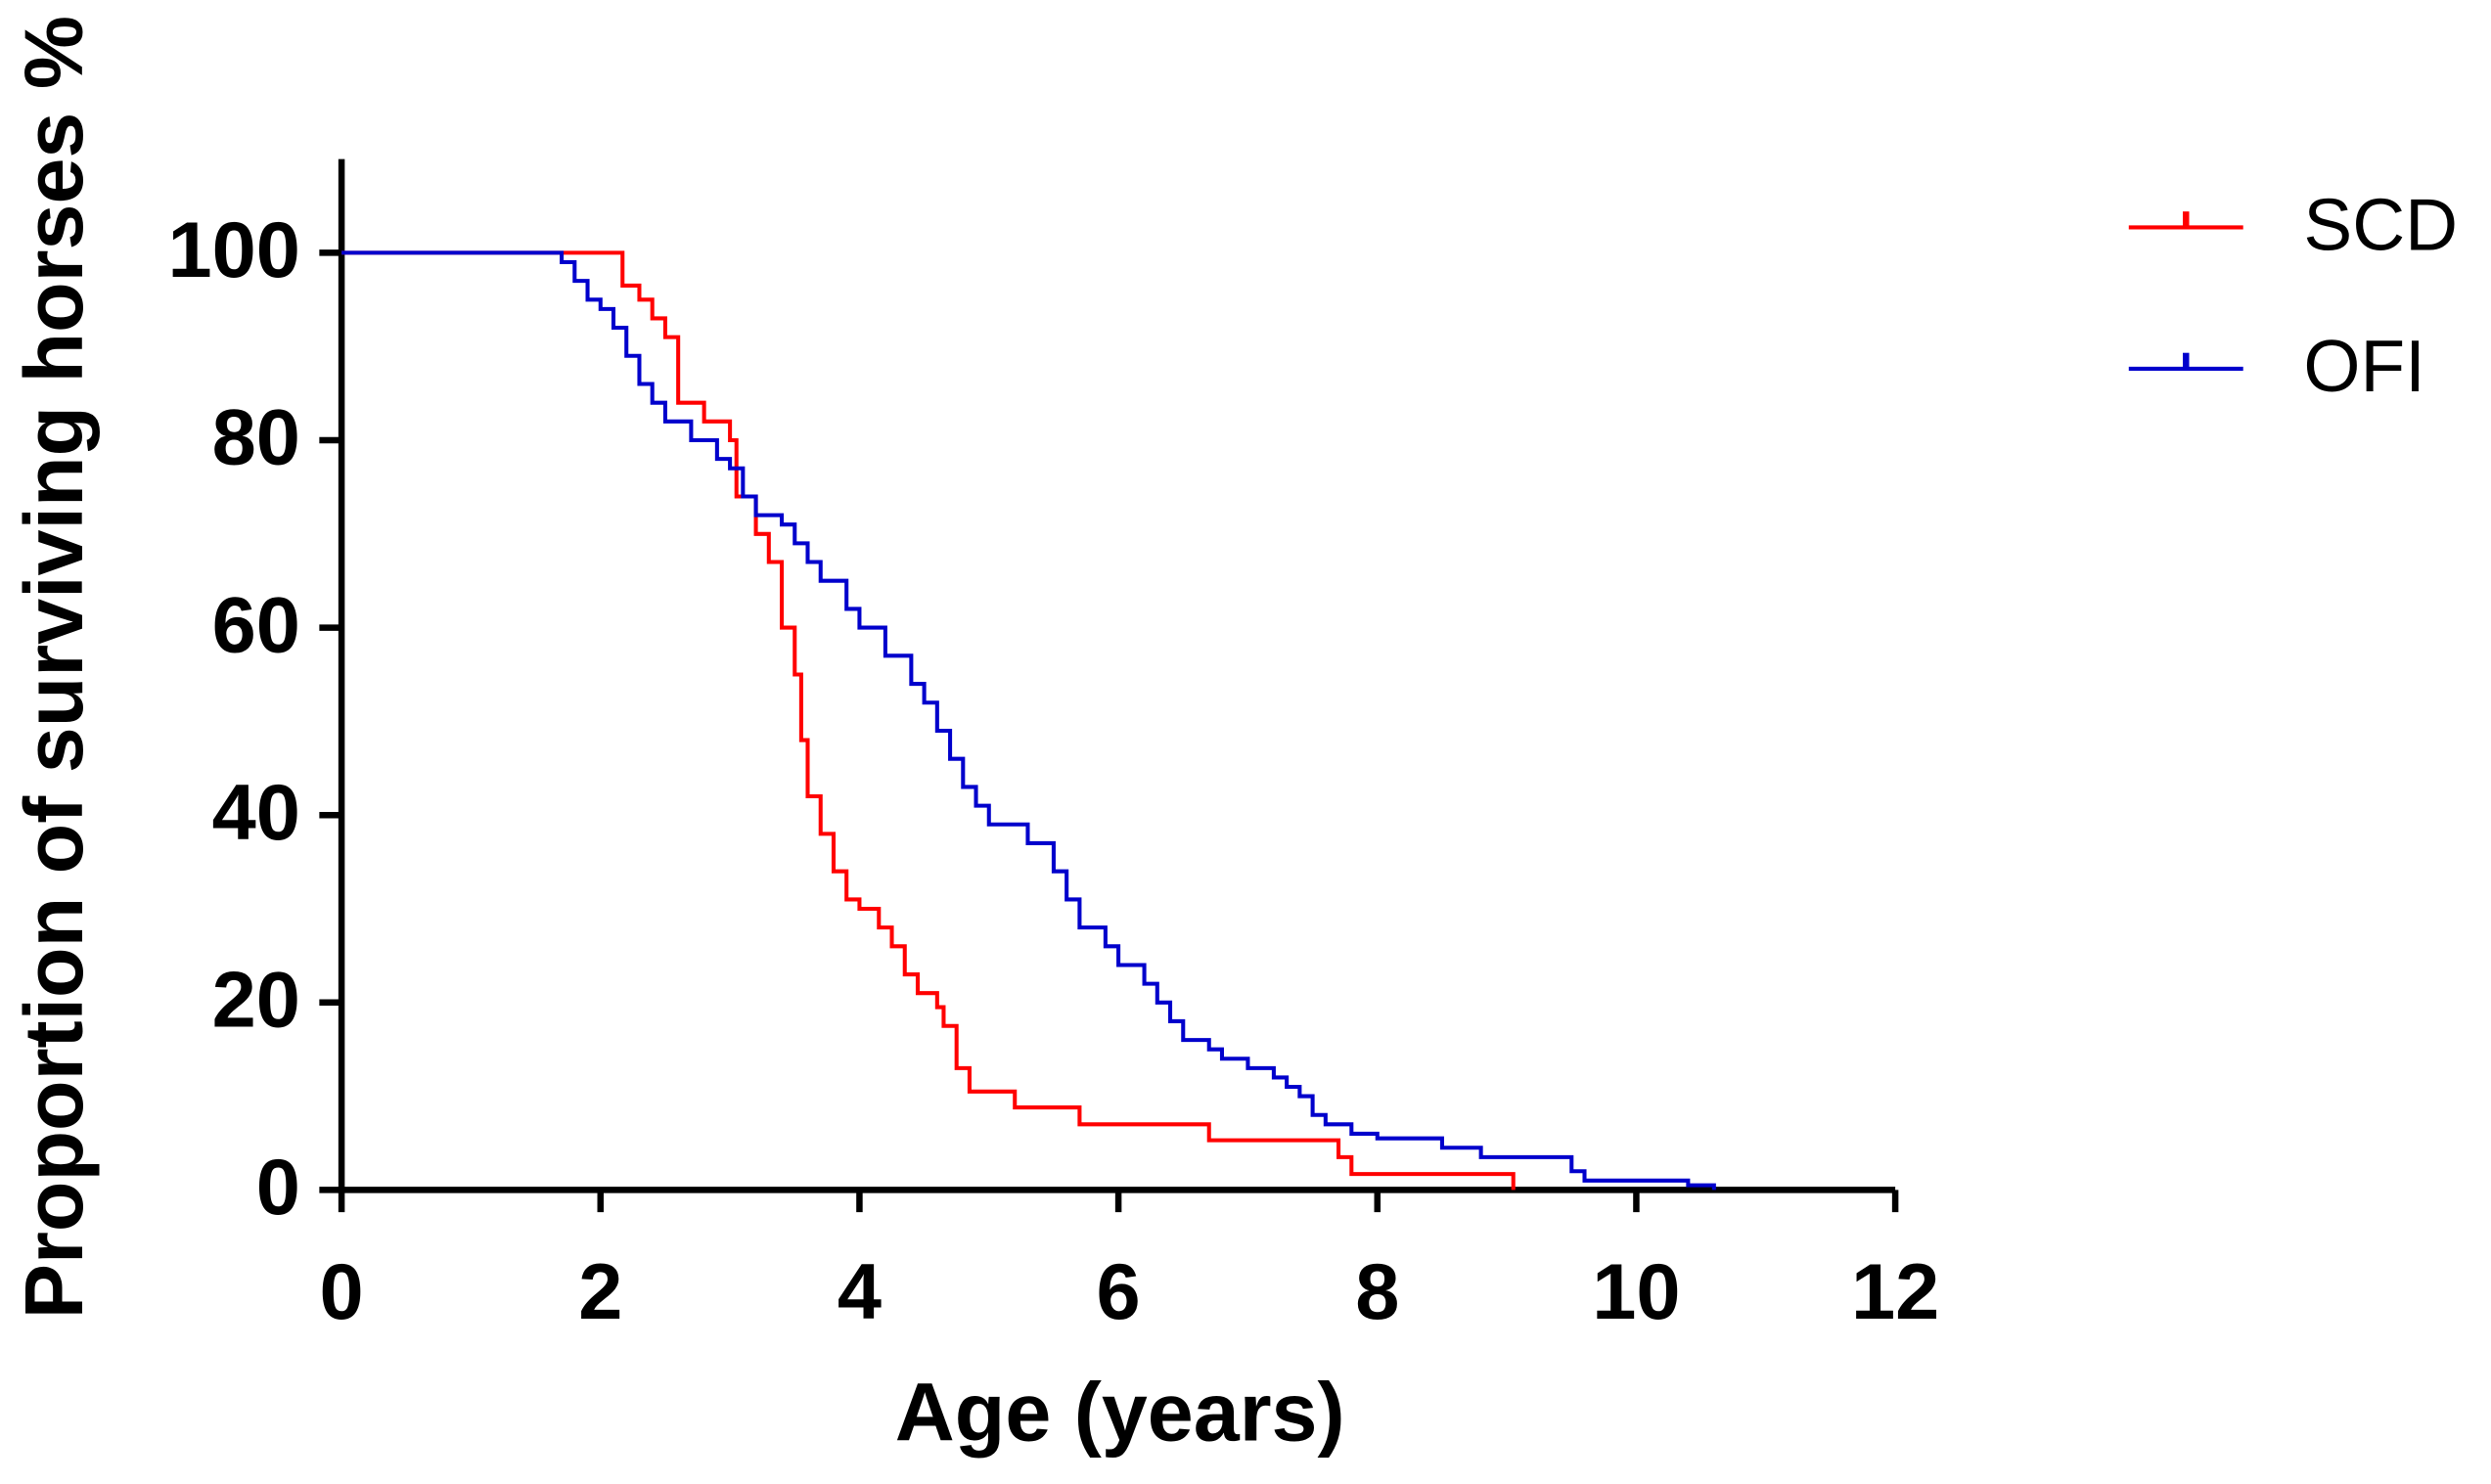 This screenshot has height=1484, width=2491. I want to click on x-tick-label: 12, so click(1895, 1292).